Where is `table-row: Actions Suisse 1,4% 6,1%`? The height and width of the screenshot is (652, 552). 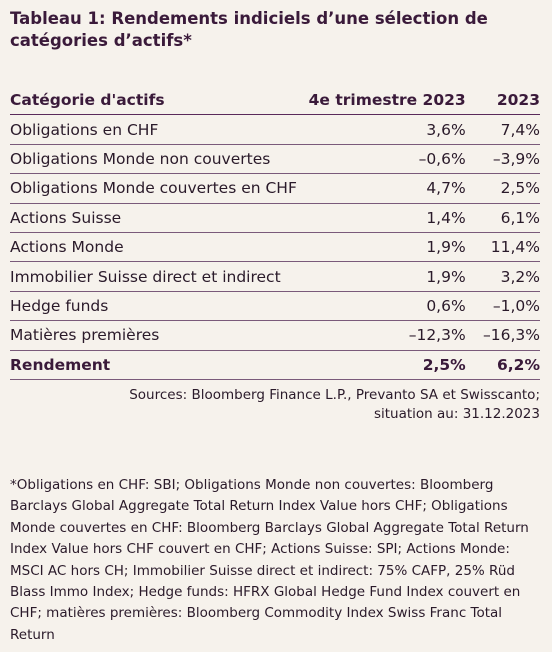
table-row: Actions Suisse 1,4% 6,1% is located at coordinates (275, 218).